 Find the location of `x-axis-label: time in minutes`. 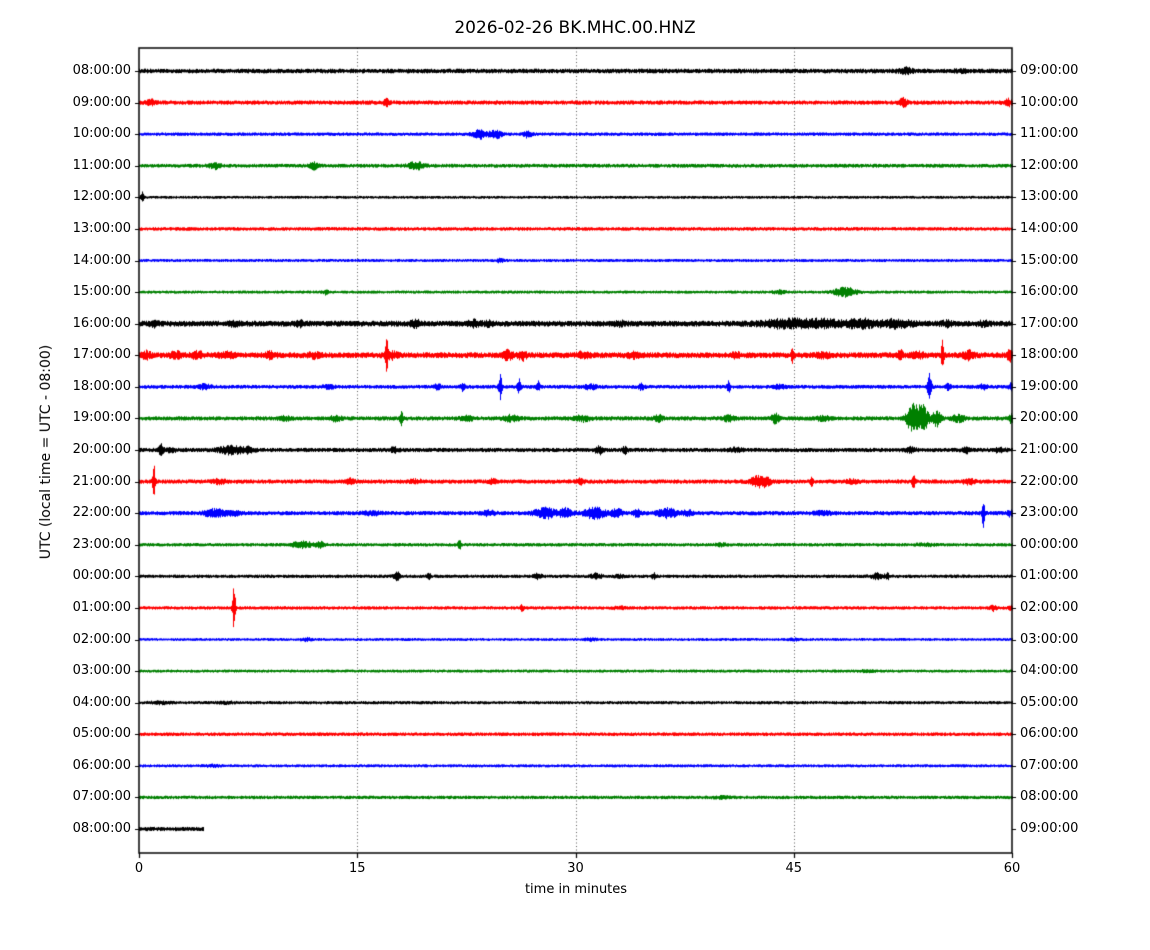

x-axis-label: time in minutes is located at coordinates (576, 889).